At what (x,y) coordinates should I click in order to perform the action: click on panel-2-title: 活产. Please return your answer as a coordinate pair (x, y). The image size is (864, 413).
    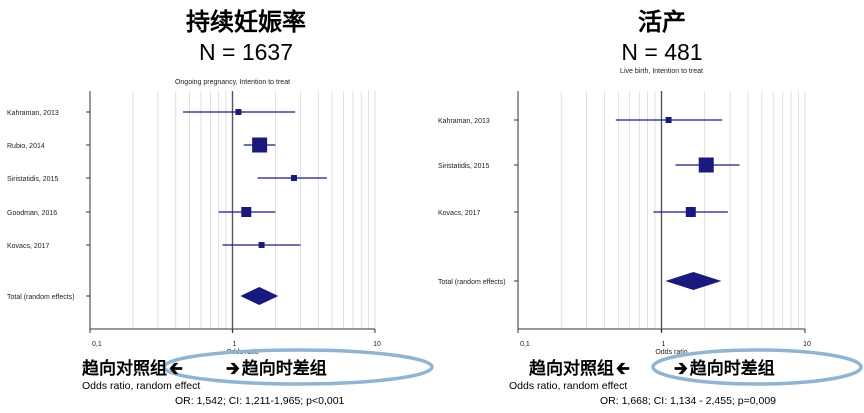
    Looking at the image, I should click on (662, 22).